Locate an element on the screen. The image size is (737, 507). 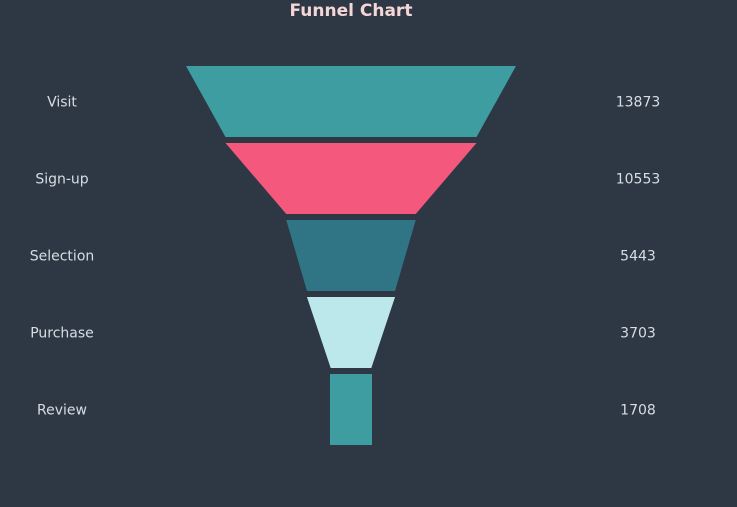
stage-label-sign-up: Sign-up is located at coordinates (61, 180).